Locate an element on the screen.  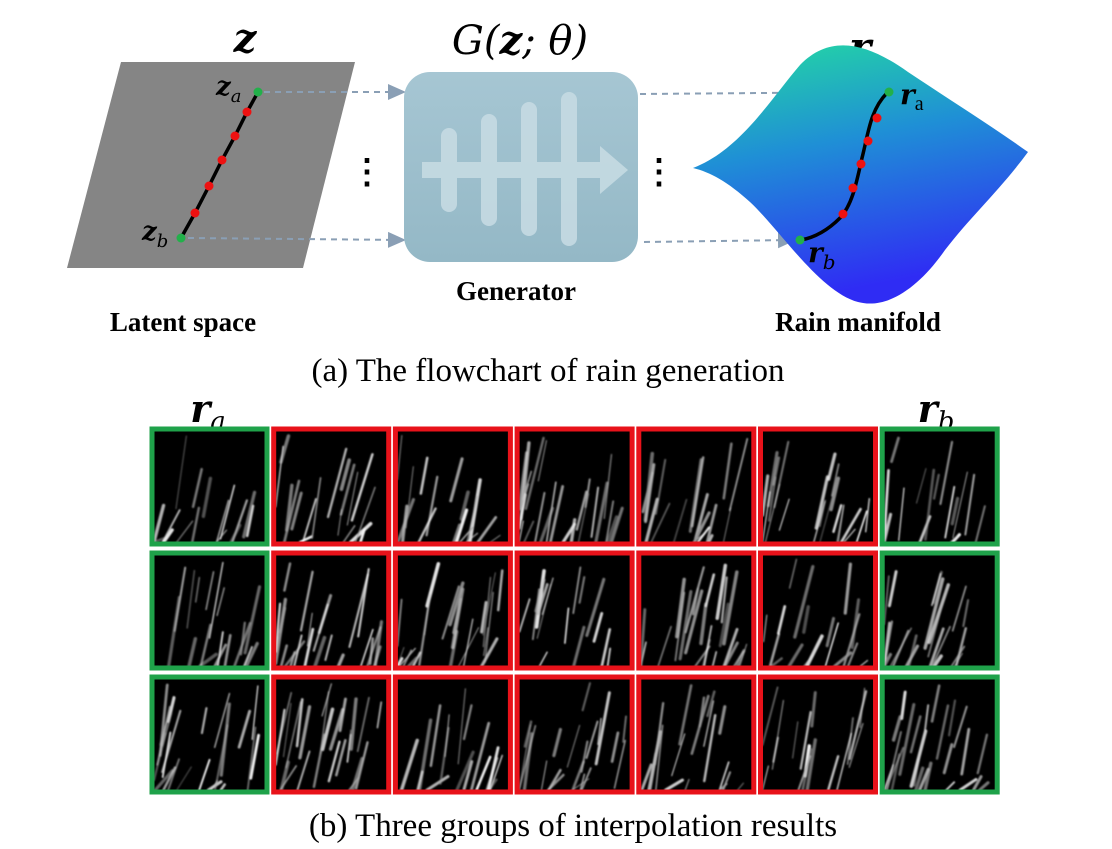
network-layers-icon is located at coordinates (525, 169).